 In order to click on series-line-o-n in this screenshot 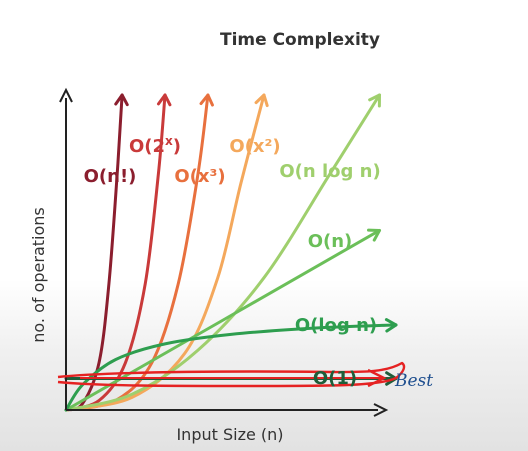, I will do `click(94, 252)`.